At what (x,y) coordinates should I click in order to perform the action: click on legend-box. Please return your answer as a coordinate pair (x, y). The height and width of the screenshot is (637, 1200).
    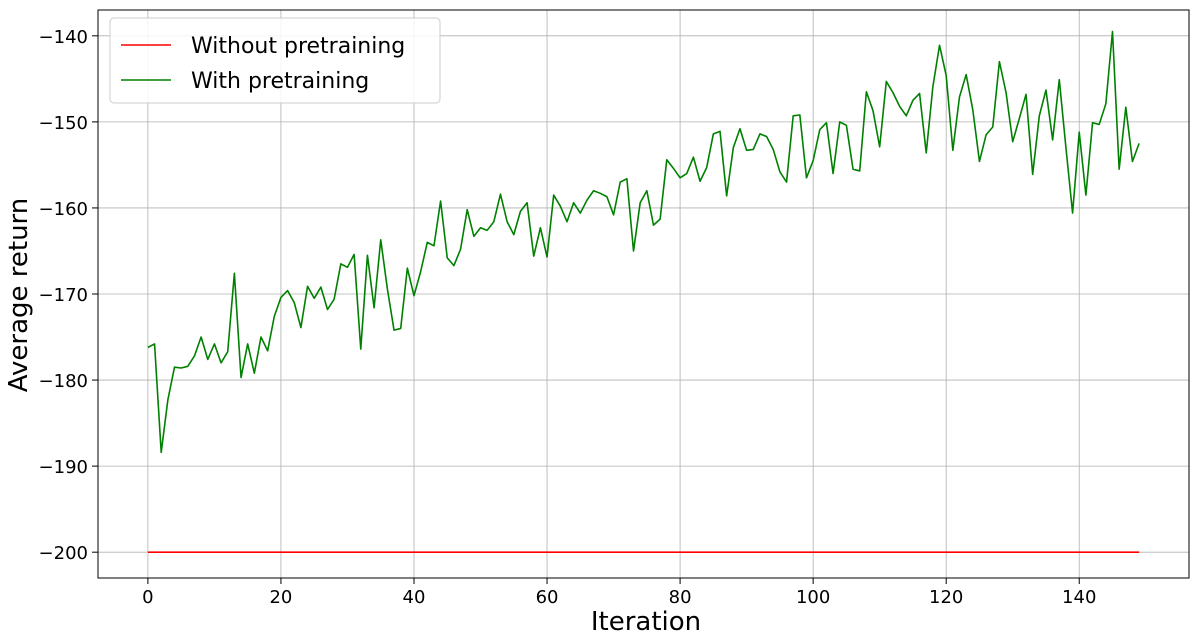
    Looking at the image, I should click on (275, 60).